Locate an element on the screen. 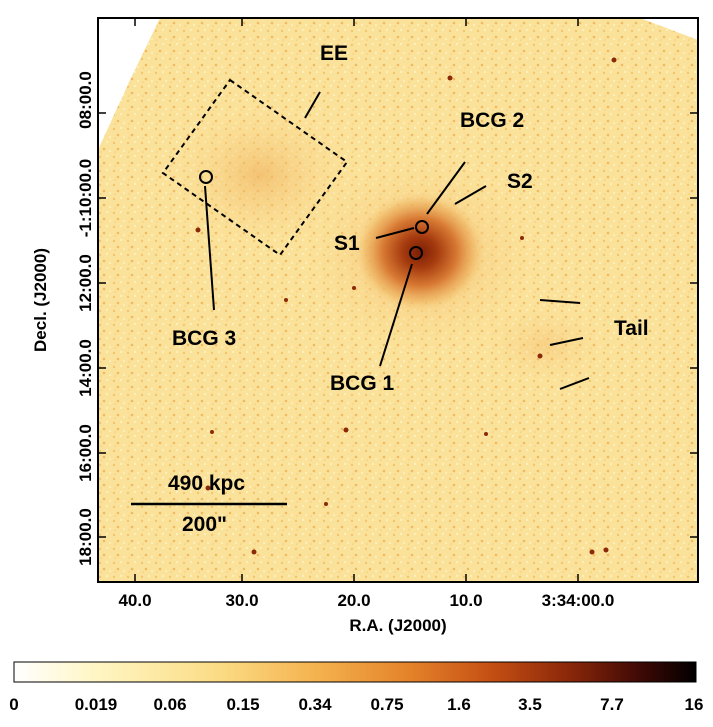 The height and width of the screenshot is (727, 713). colorbar-tick: 0 is located at coordinates (13, 704).